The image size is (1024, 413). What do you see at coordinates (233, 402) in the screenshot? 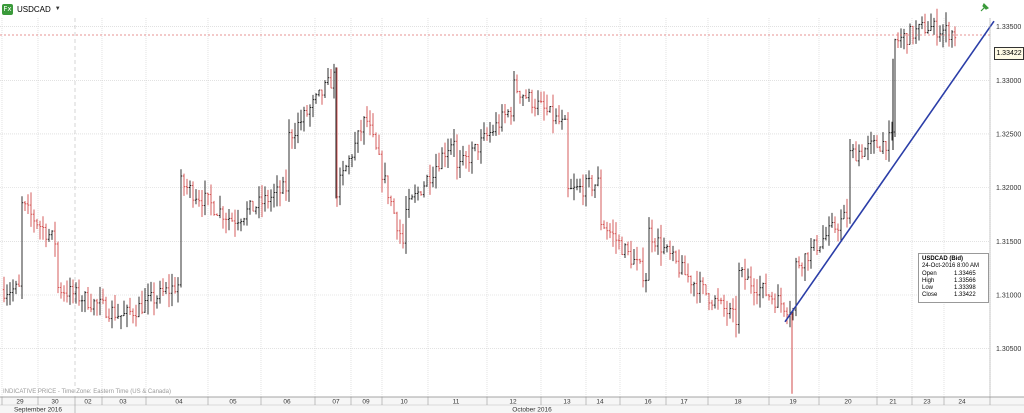
I see `x-day-label: 05` at bounding box center [233, 402].